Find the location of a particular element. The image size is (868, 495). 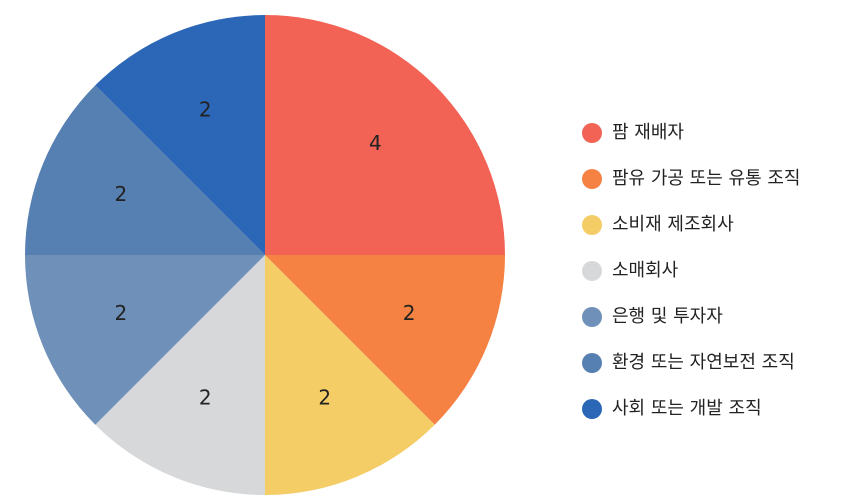

legend-label: 사회 또는 개발 조직 is located at coordinates (687, 408).